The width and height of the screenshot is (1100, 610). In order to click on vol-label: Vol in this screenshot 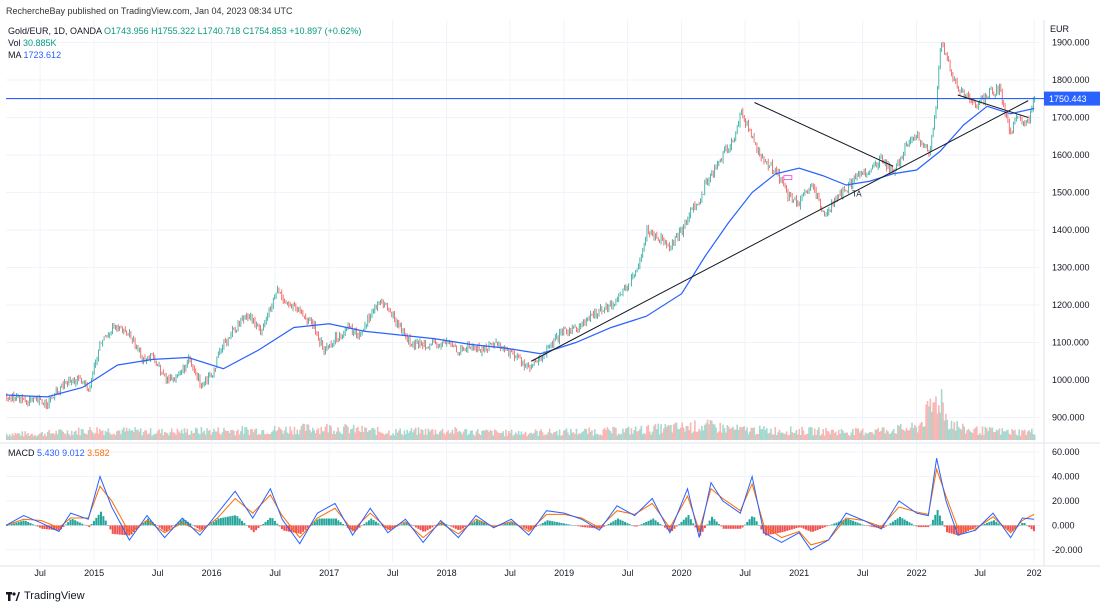, I will do `click(14, 43)`.